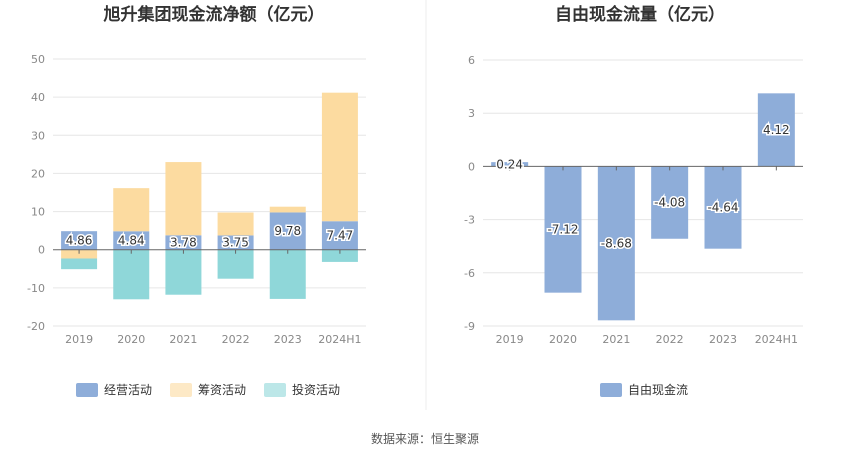 The image size is (850, 459). Describe the element at coordinates (222, 390) in the screenshot. I see `legend-label: 筹资活动` at that location.